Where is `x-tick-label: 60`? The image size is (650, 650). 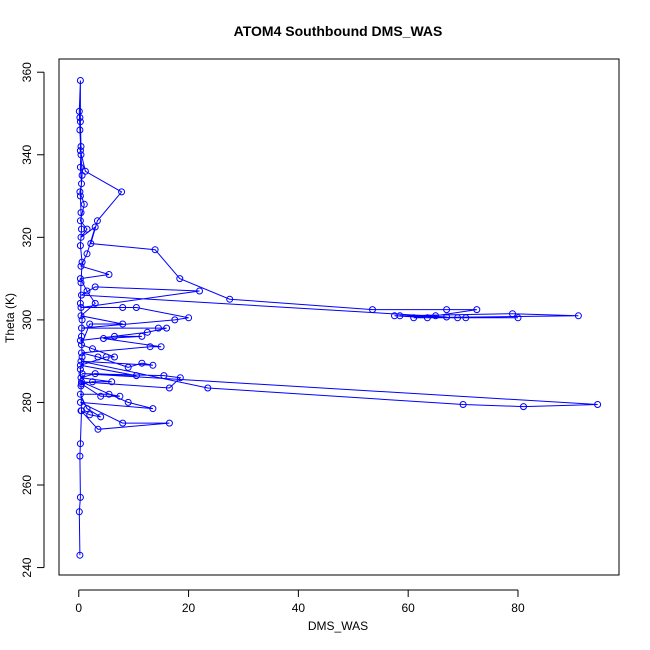 x-tick-label: 60 is located at coordinates (408, 608).